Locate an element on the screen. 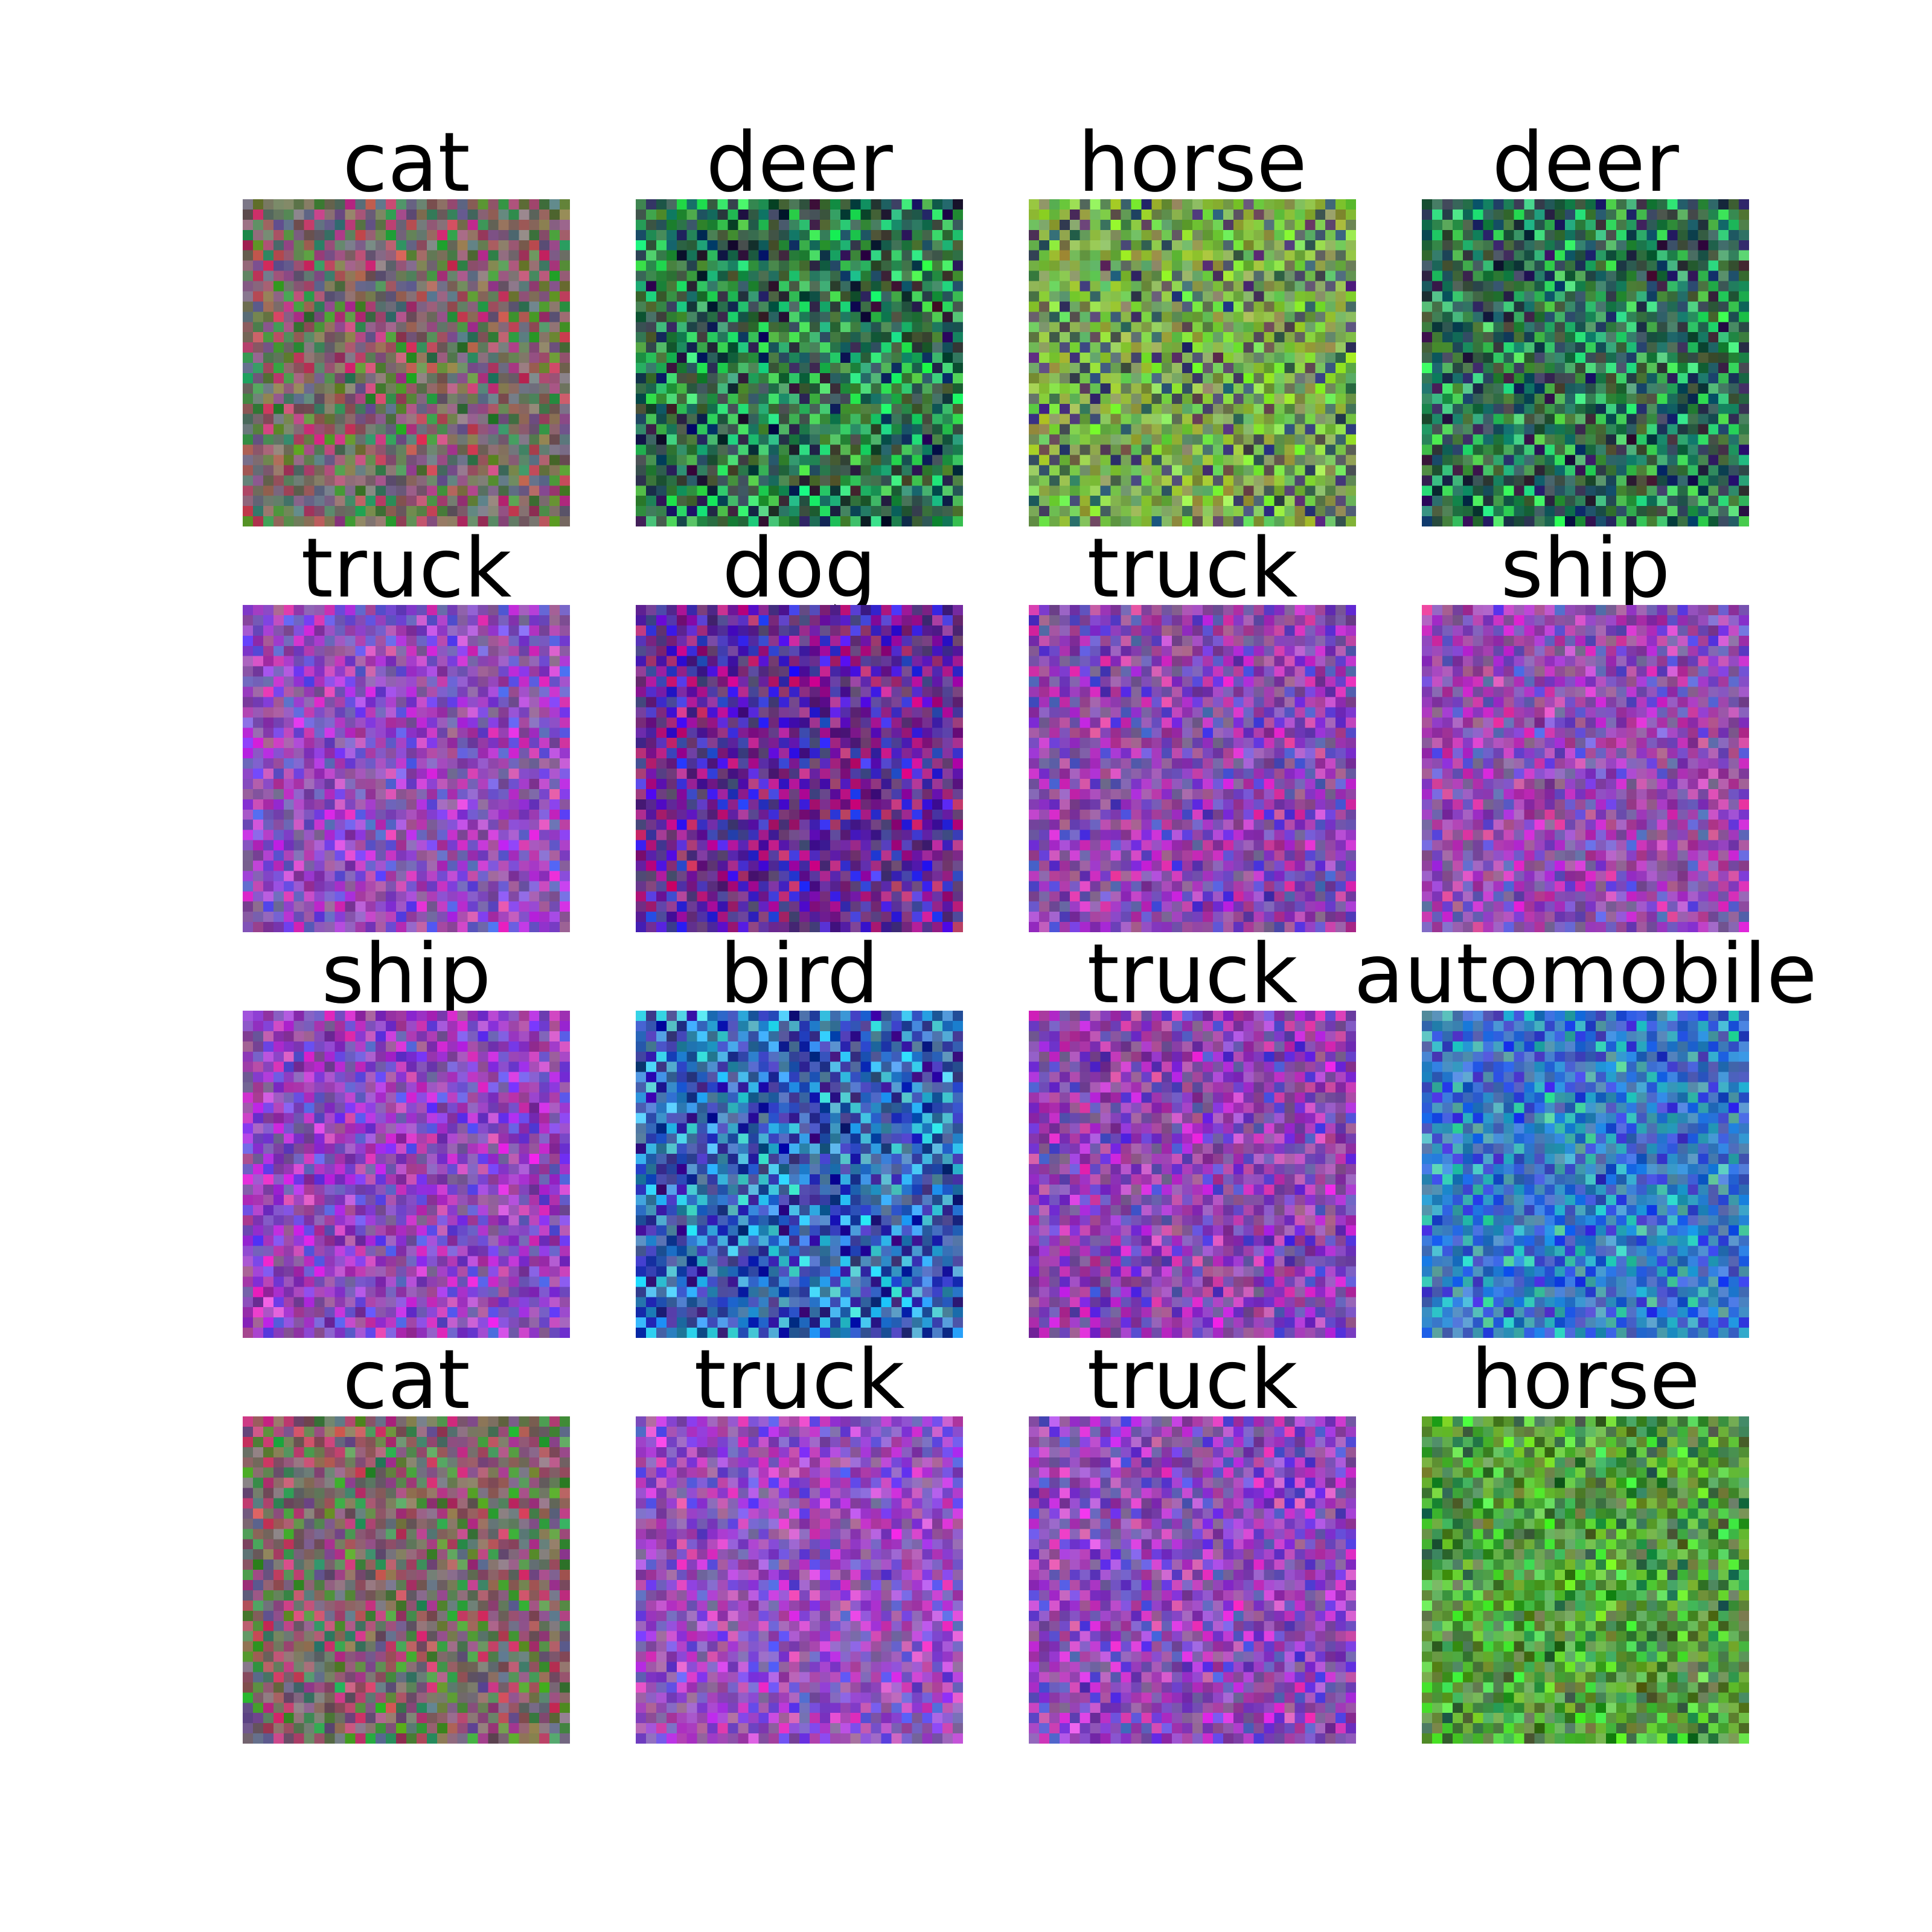  sample-cell: dog is located at coordinates (800, 730).